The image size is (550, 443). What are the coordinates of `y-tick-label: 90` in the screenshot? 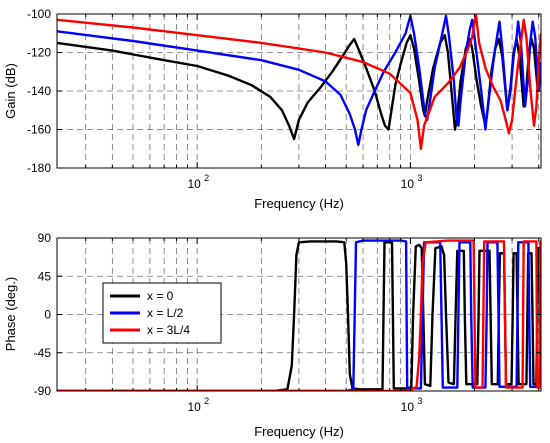 It's located at (45, 238).